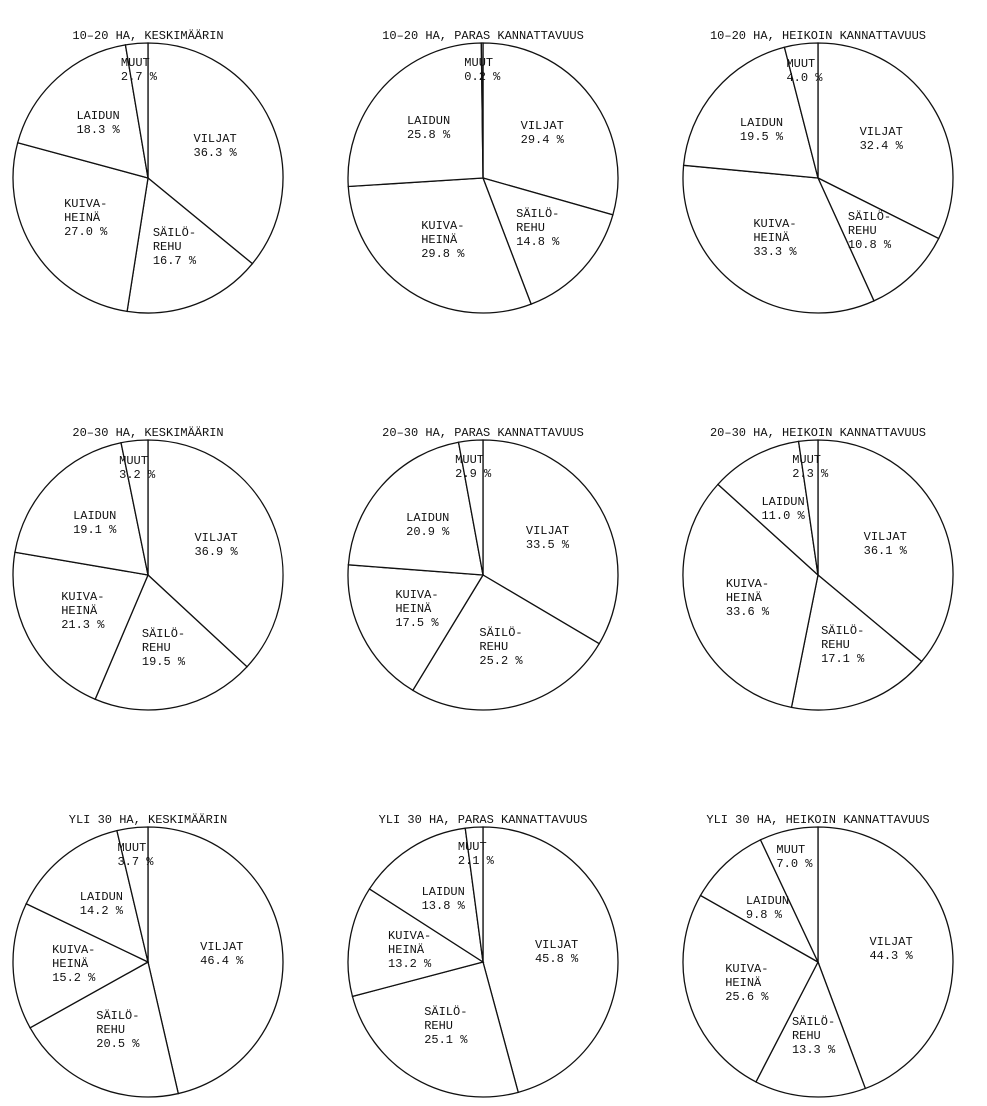  I want to click on slice-label: SÄILÖ- REHU 10.8 %, so click(869, 231).